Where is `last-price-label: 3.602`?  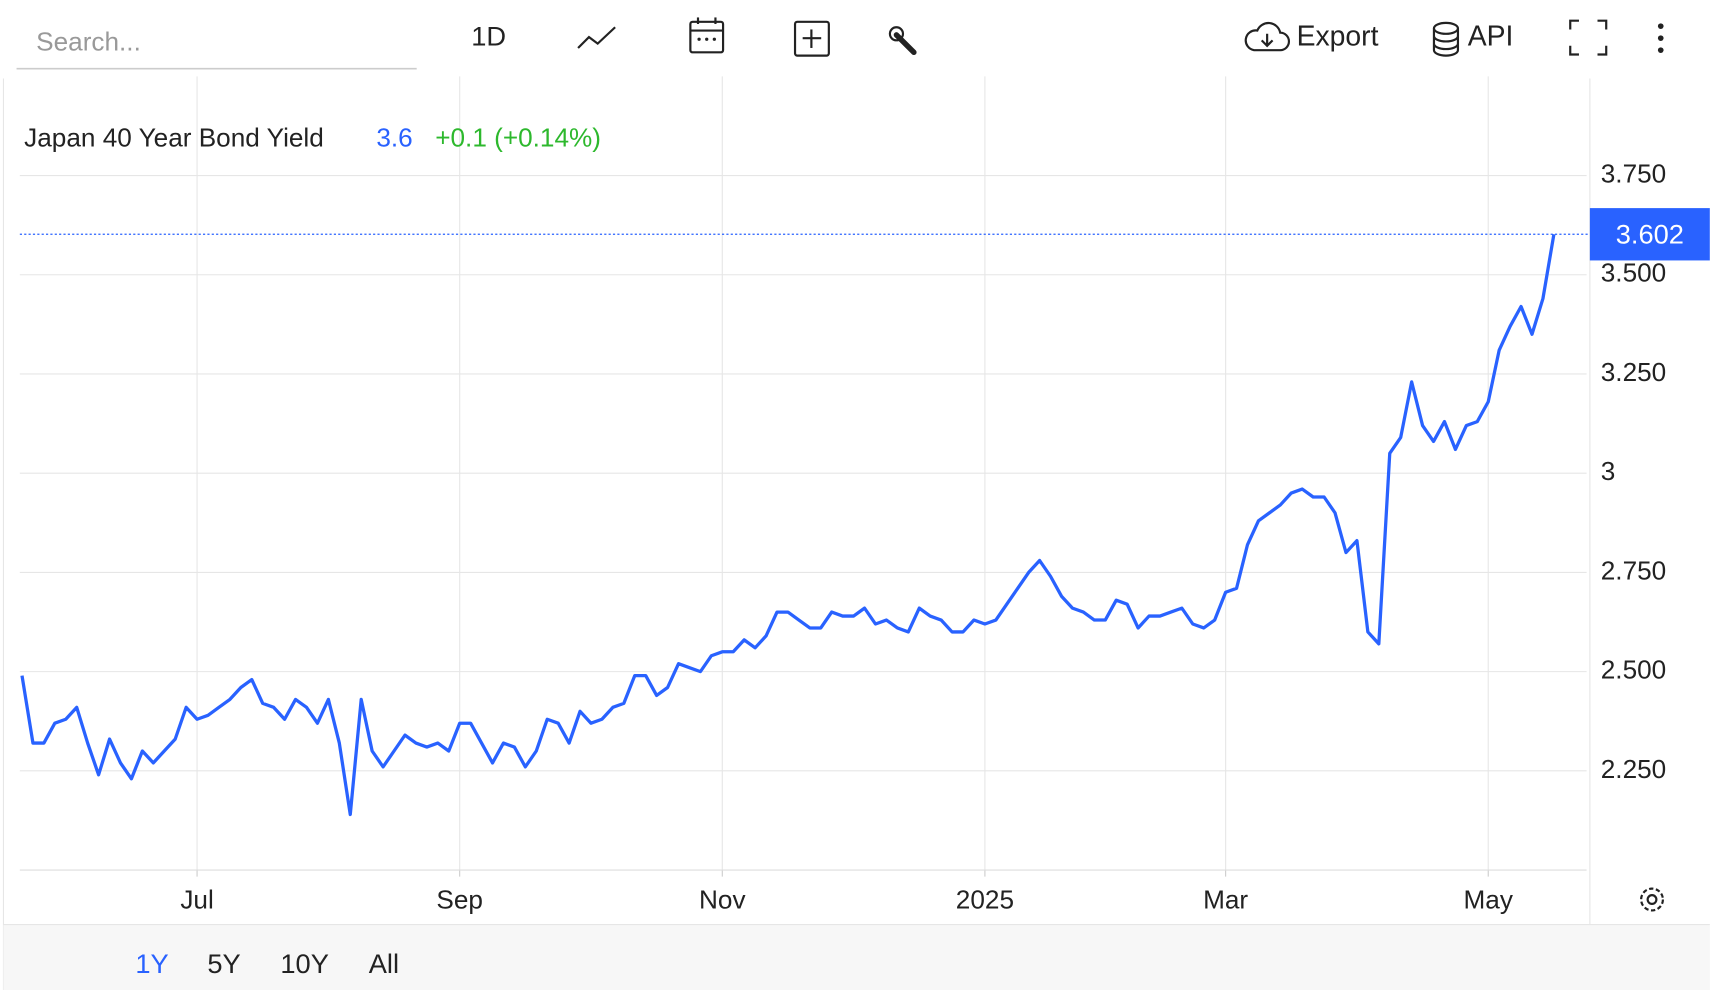
last-price-label: 3.602 is located at coordinates (1650, 234).